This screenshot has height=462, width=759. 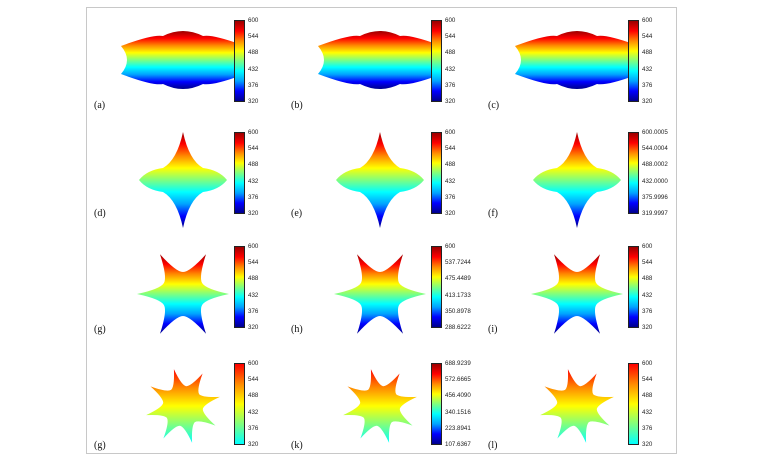 I want to click on colorbar-tick-label: 375.9996, so click(x=655, y=197).